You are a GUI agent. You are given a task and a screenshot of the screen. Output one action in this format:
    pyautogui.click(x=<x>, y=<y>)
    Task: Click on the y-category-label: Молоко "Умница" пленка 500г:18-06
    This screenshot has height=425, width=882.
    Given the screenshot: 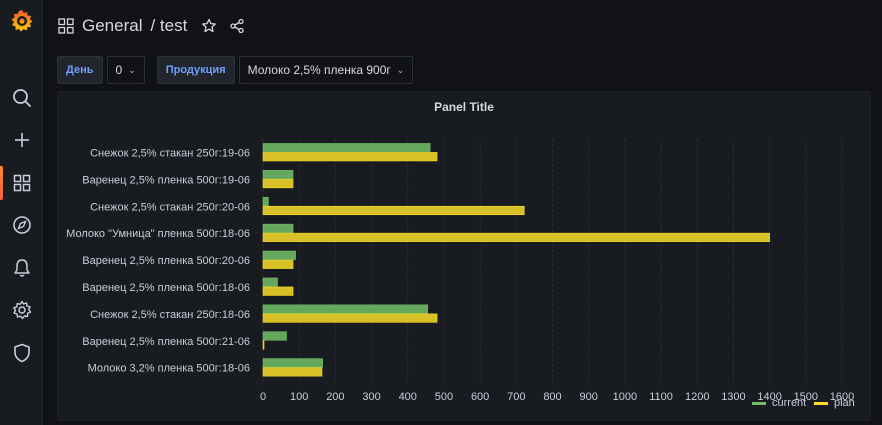 What is the action you would take?
    pyautogui.click(x=158, y=234)
    